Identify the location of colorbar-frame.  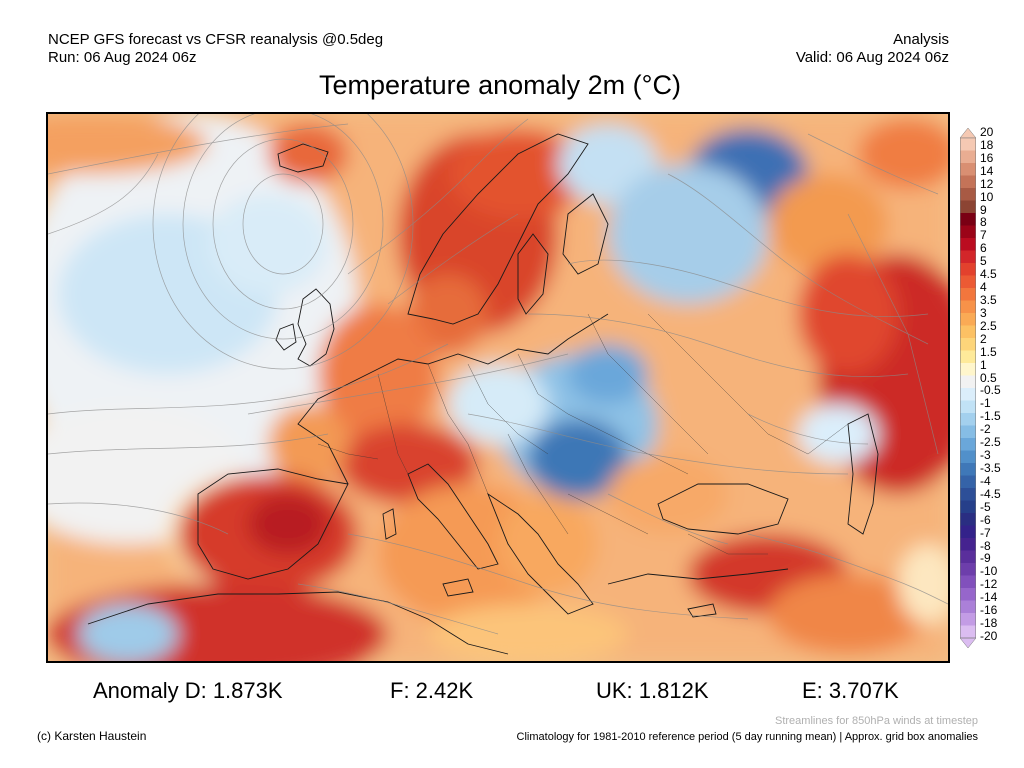
(968, 388).